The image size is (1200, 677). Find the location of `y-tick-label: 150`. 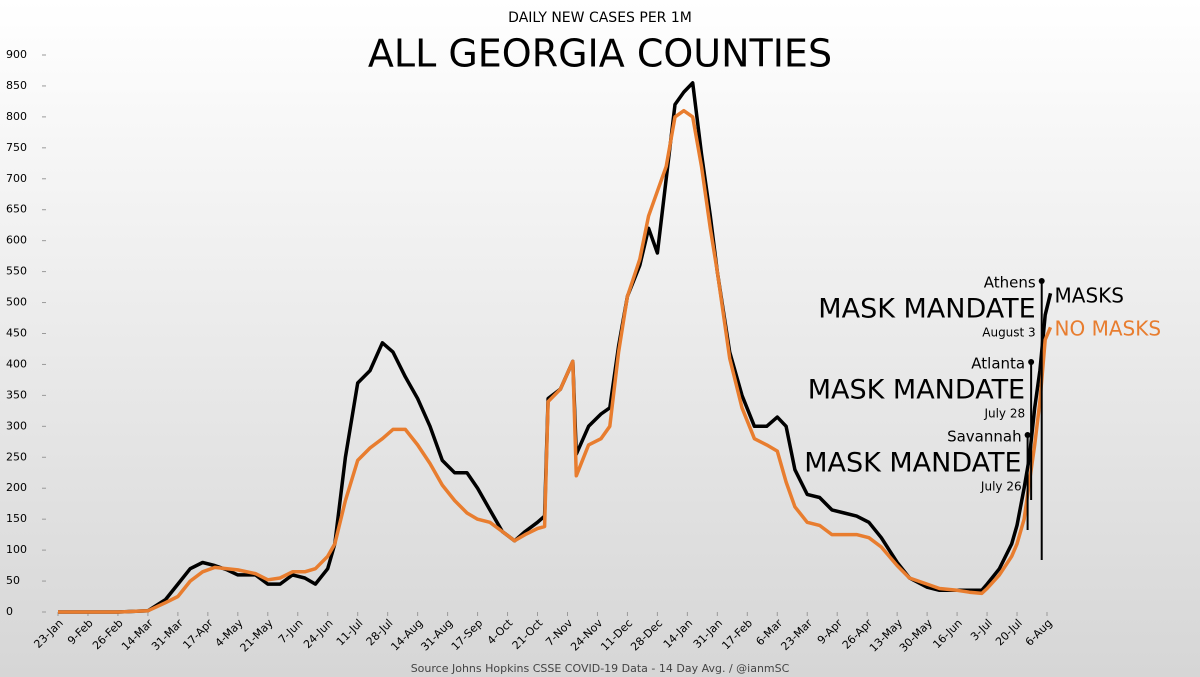

y-tick-label: 150 is located at coordinates (16, 518).